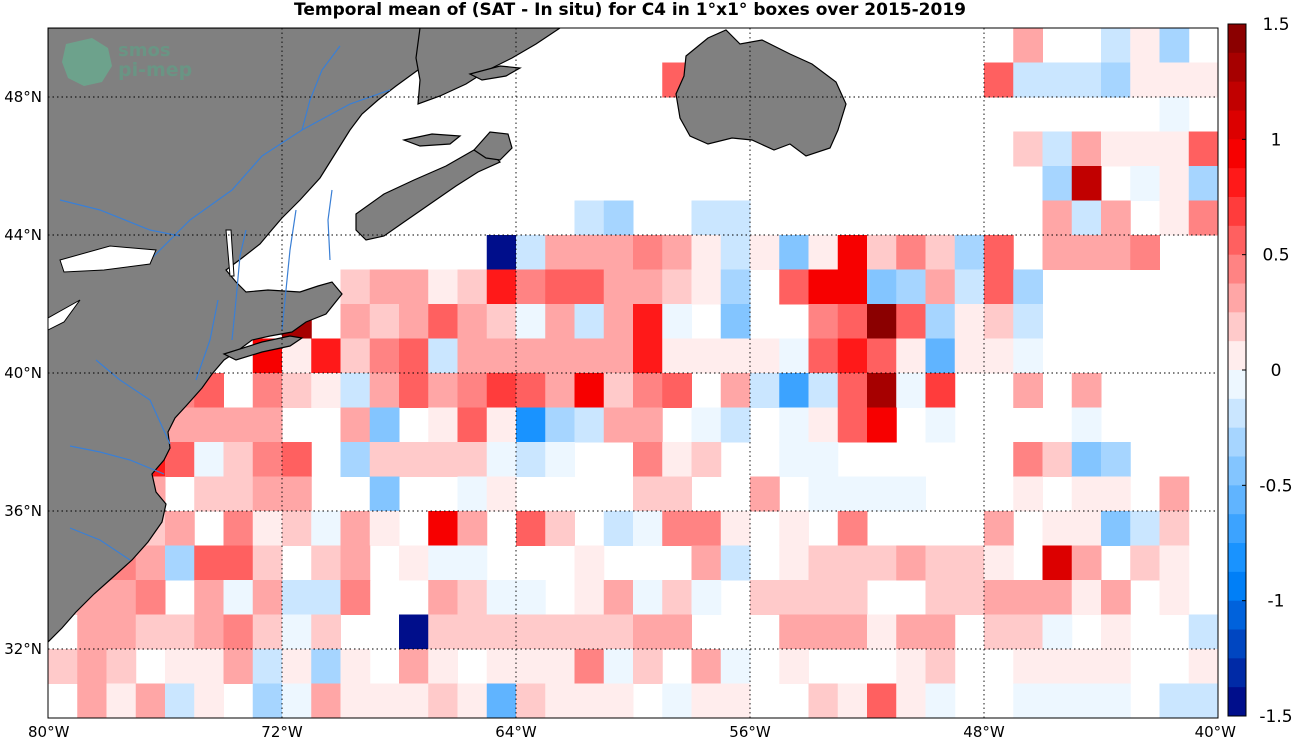 The height and width of the screenshot is (739, 1299). What do you see at coordinates (1216, 731) in the screenshot?
I see `lon-tick-label: 40°W` at bounding box center [1216, 731].